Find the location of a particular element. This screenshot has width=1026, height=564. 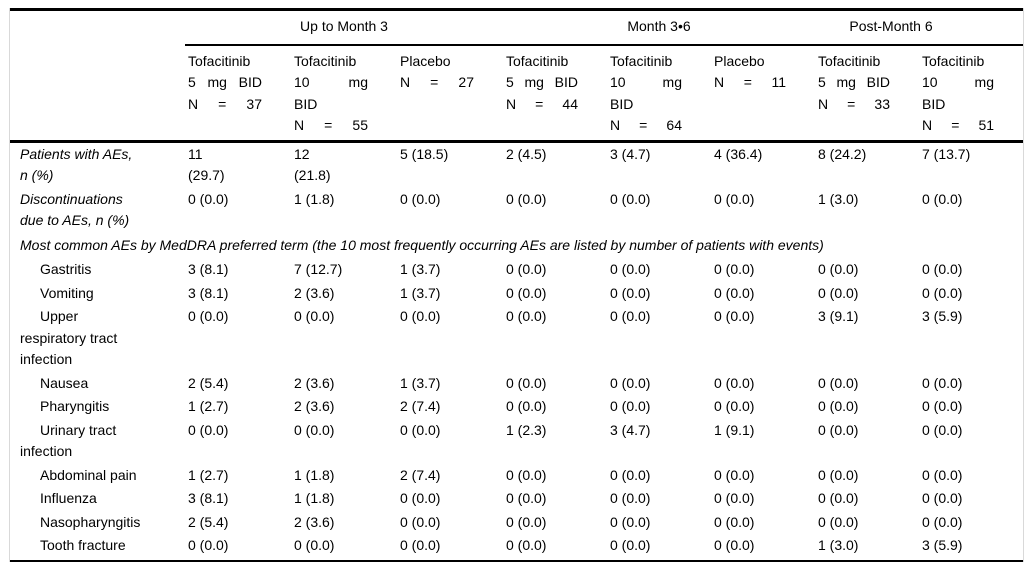

value-cell: 1 (1.8) is located at coordinates (314, 198).